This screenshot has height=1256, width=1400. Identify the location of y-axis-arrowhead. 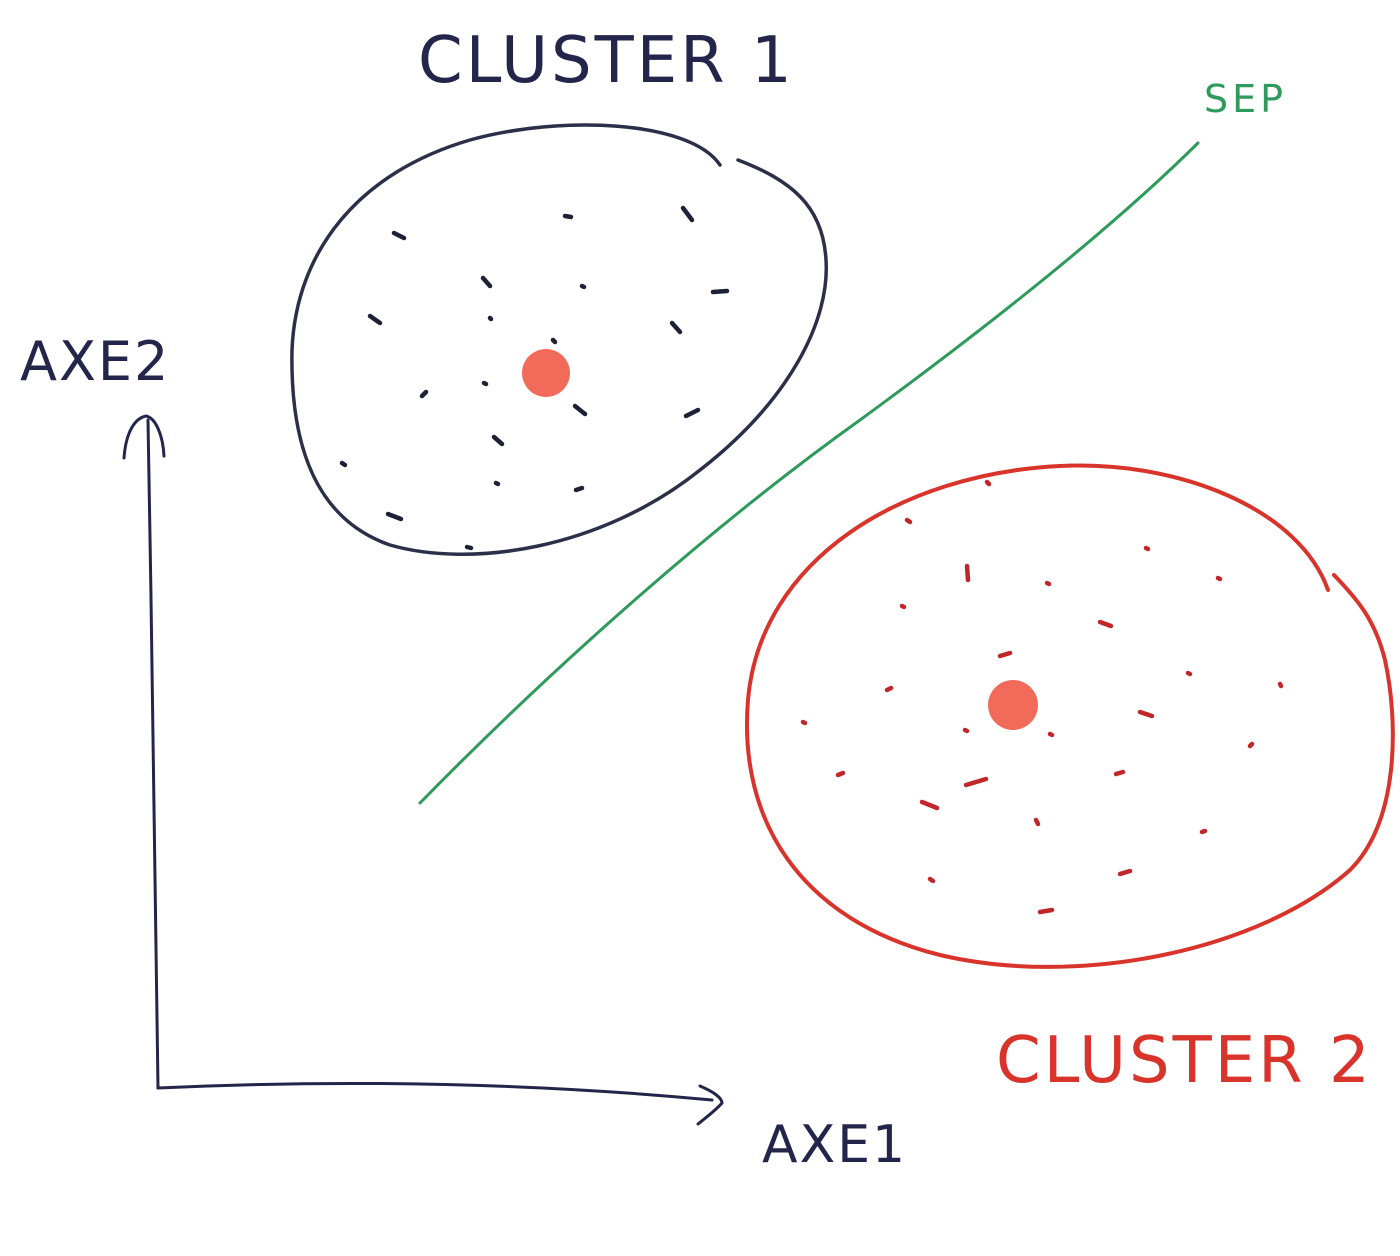
(144, 437).